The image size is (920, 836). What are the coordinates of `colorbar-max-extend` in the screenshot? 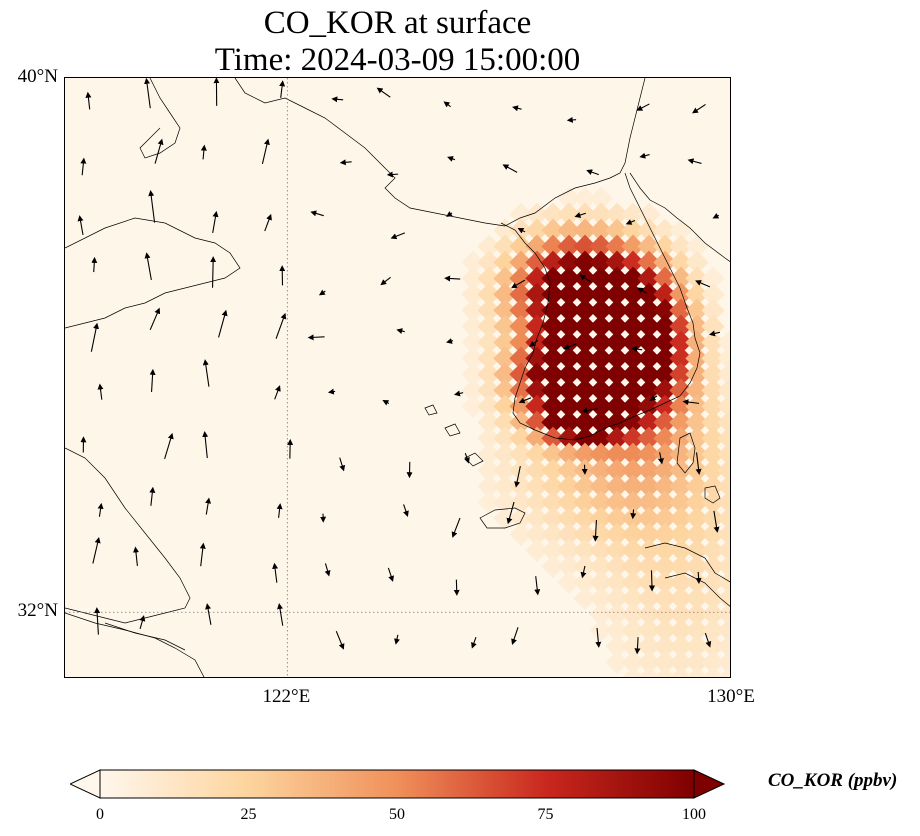 It's located at (709, 784).